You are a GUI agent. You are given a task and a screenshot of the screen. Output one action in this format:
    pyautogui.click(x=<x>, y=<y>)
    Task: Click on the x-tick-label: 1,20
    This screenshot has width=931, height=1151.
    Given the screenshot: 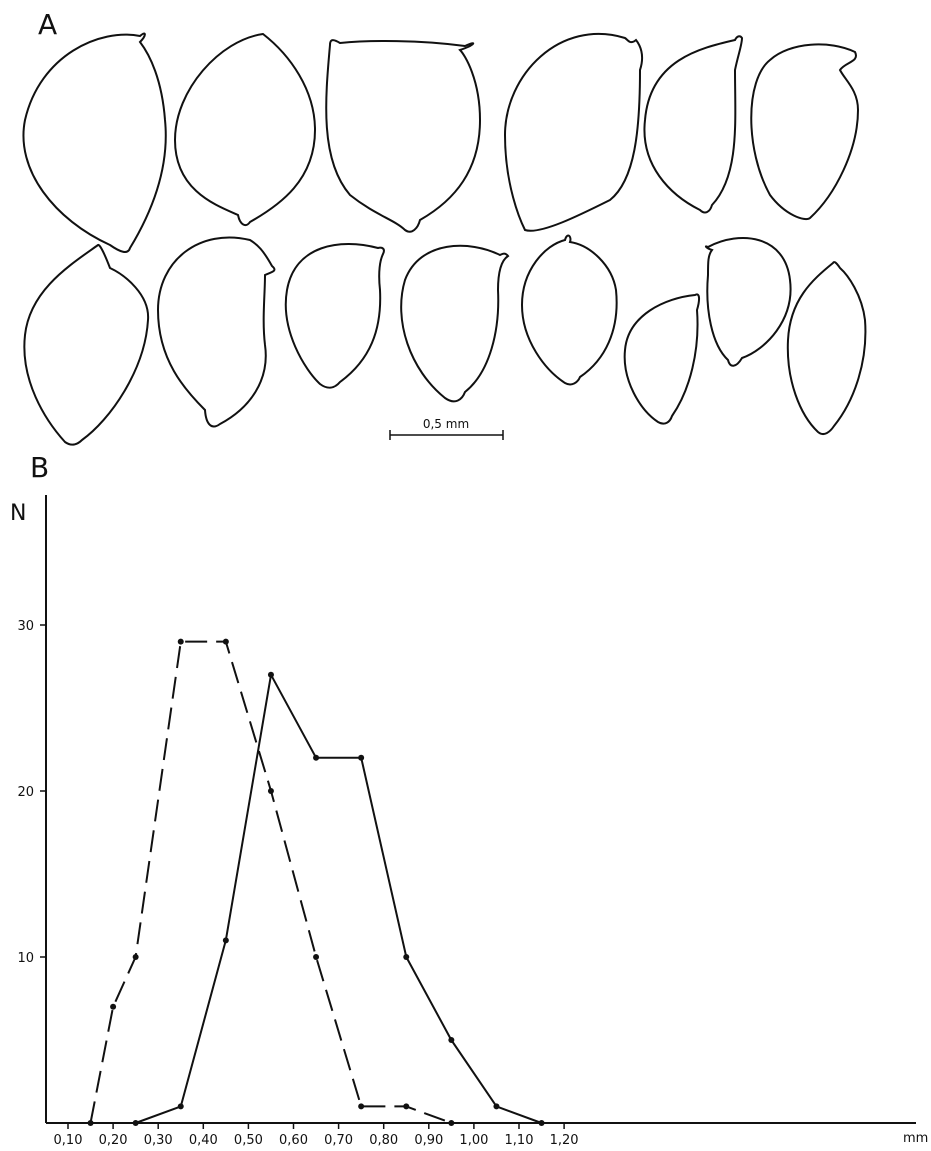 What is the action you would take?
    pyautogui.click(x=564, y=1140)
    